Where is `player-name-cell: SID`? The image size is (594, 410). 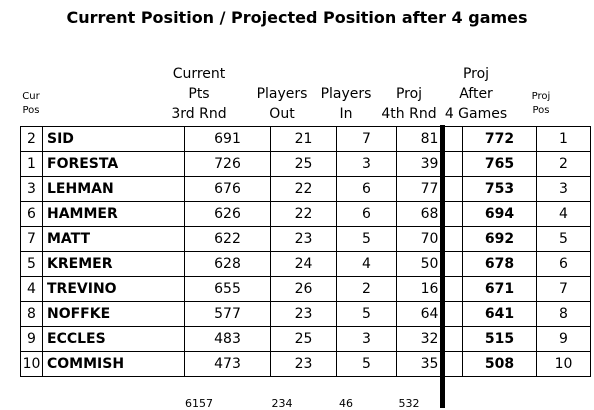 player-name-cell: SID is located at coordinates (113, 139).